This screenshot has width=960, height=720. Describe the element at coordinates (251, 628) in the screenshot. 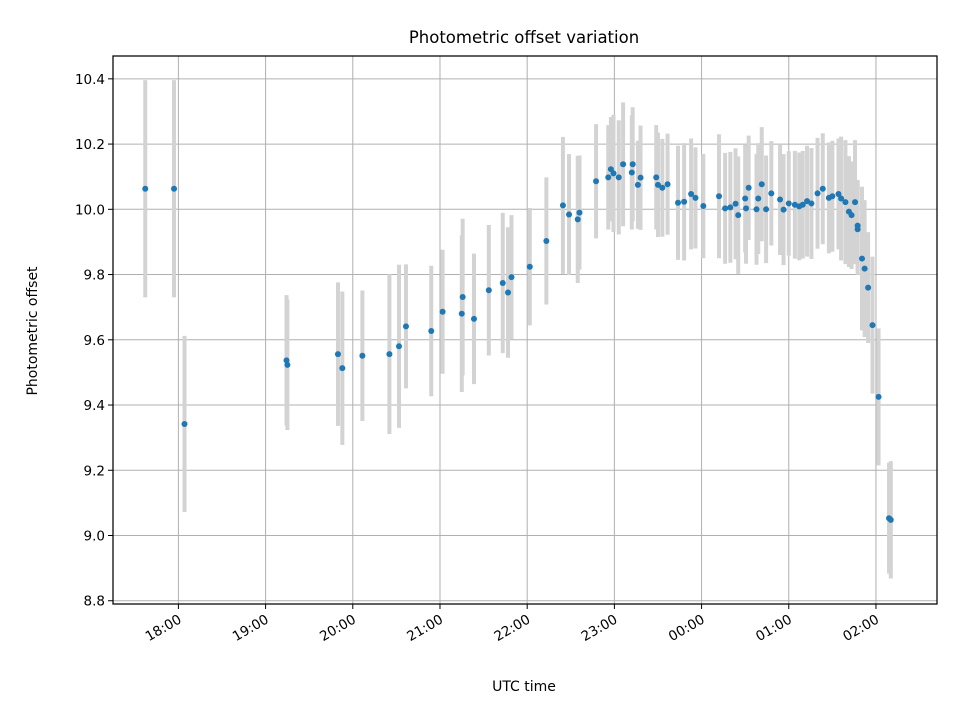

I see `x-tick-label: 19:00` at that location.